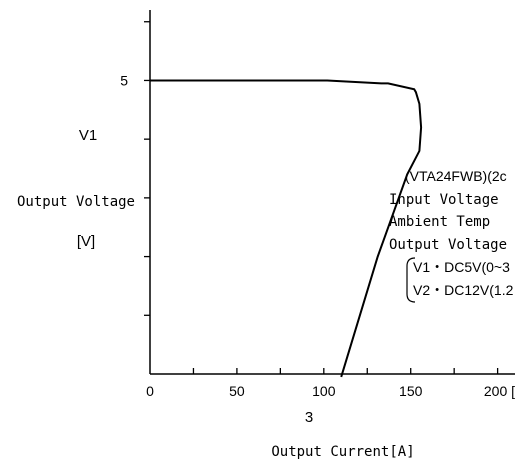 The image size is (515, 464). I want to click on x-axis-value-label: 3, so click(309, 417).